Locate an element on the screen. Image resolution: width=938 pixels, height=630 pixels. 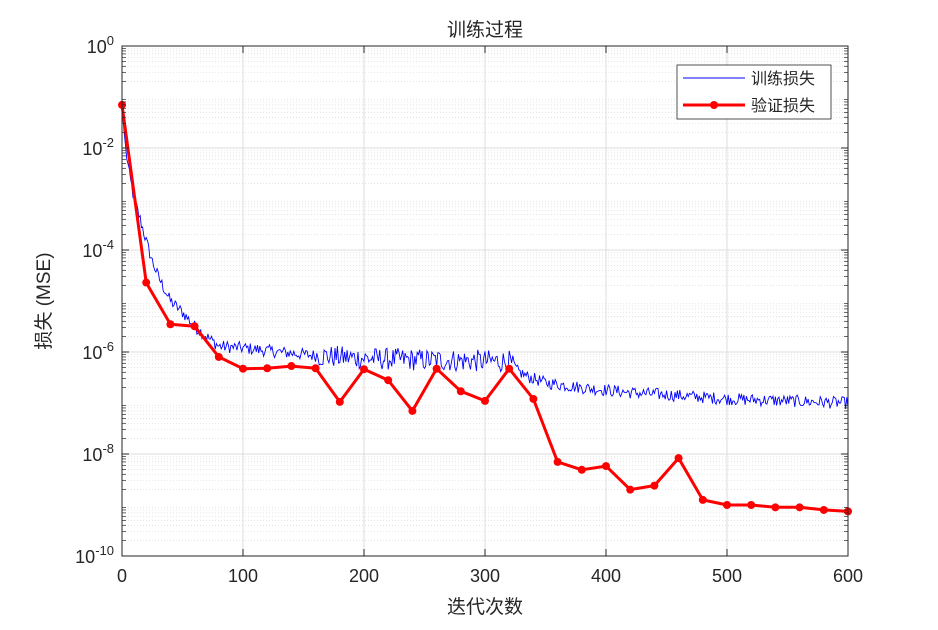
x-tick-label: 400 is located at coordinates (606, 576).